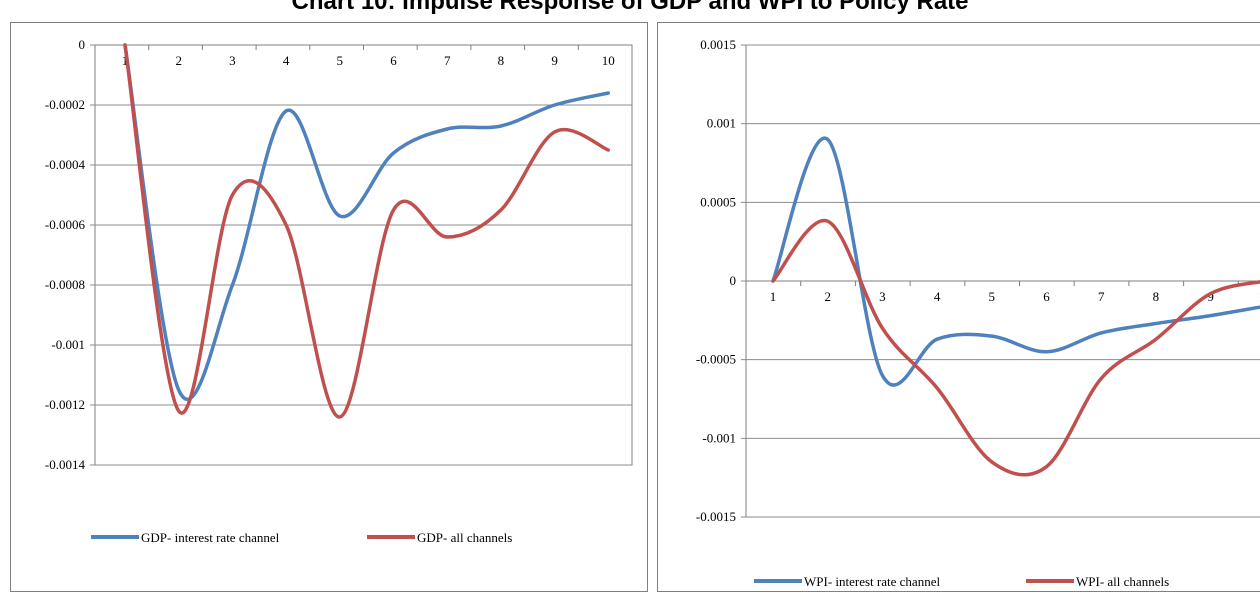  I want to click on legend-label: WPI- interest rate channel, so click(872, 581).